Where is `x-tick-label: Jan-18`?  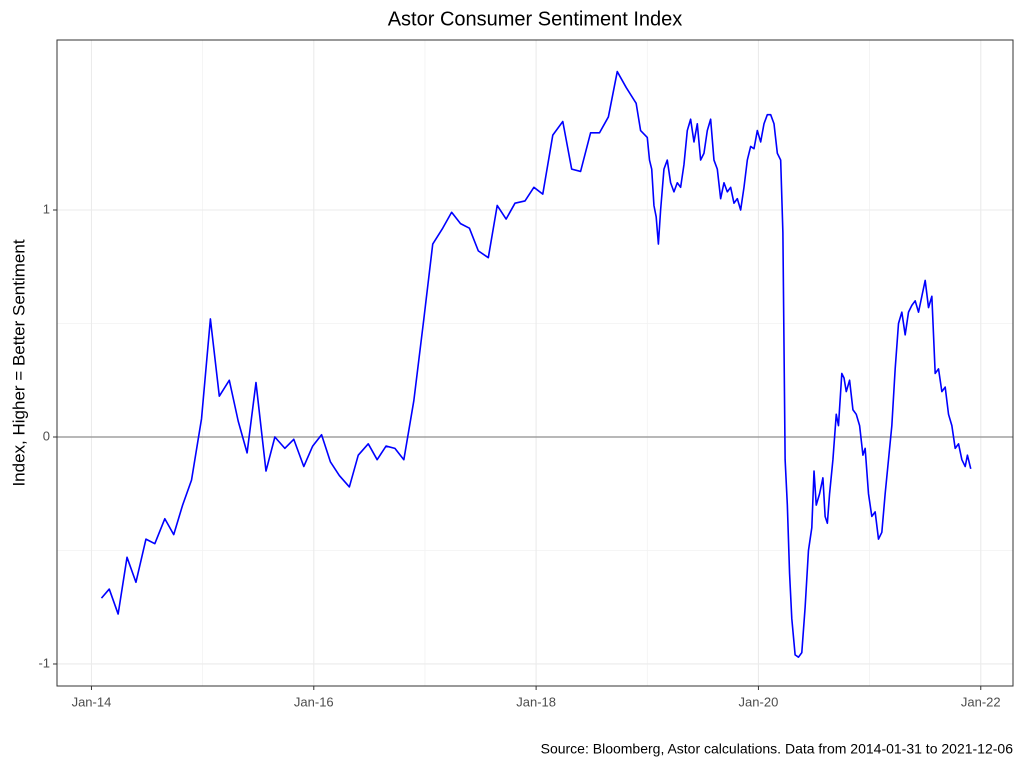
x-tick-label: Jan-18 is located at coordinates (536, 701).